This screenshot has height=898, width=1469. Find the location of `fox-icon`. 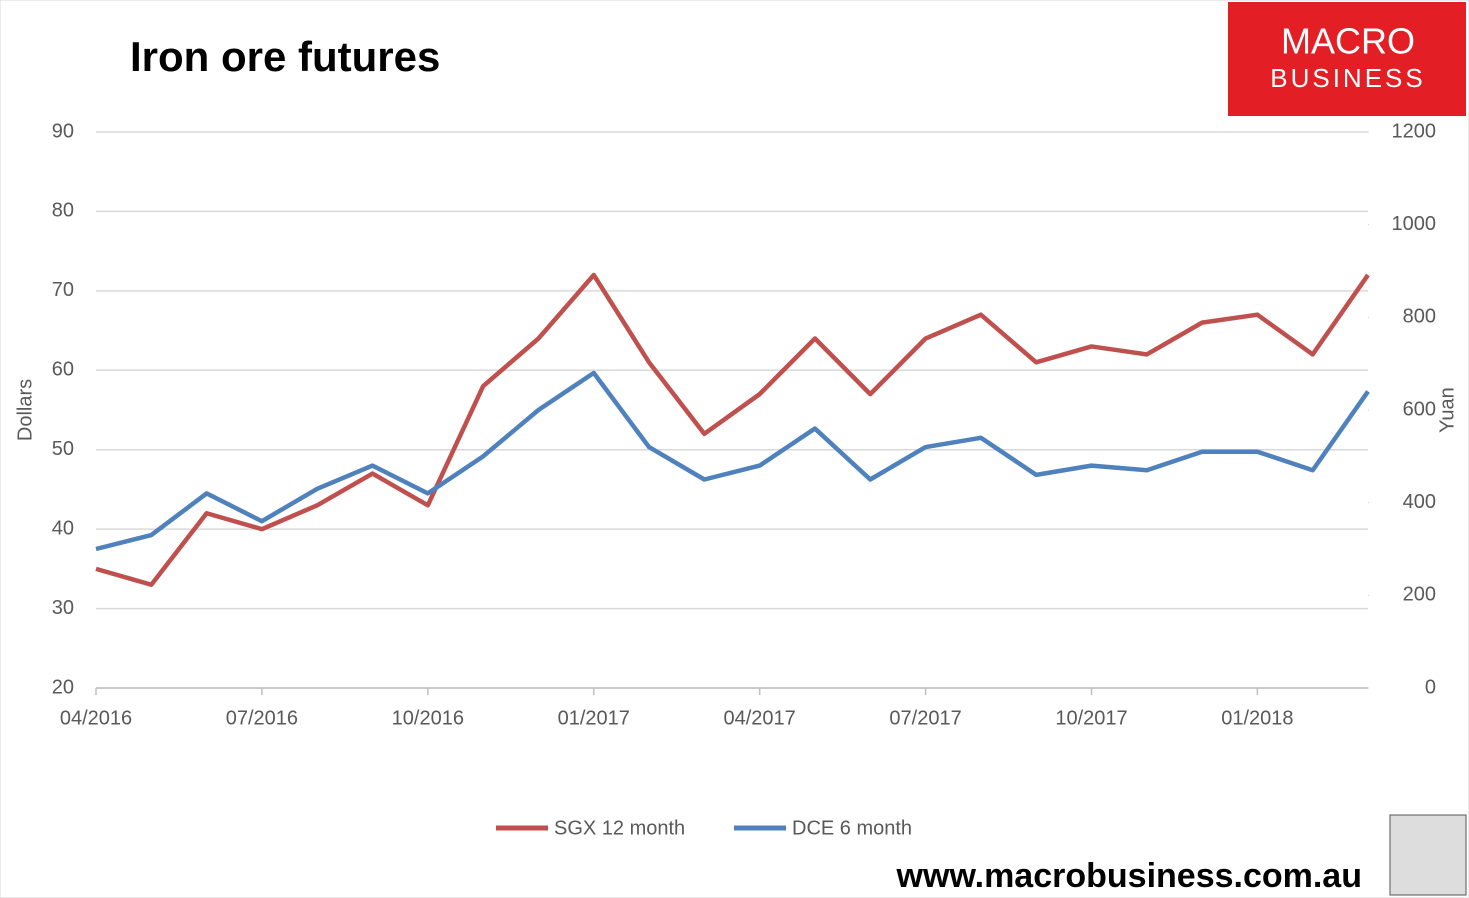

fox-icon is located at coordinates (1428, 855).